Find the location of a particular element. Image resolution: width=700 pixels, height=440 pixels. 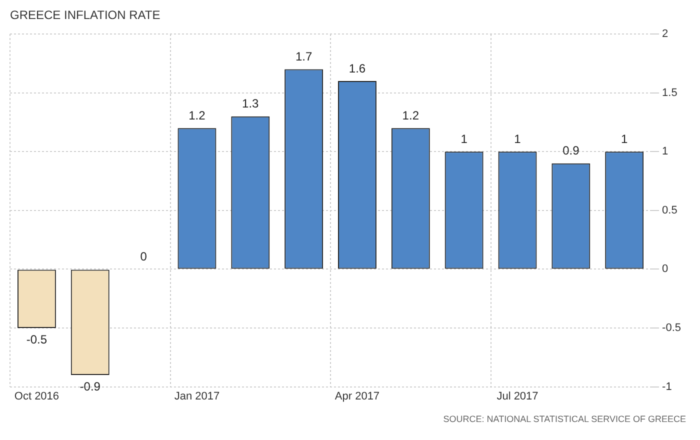

x-tick-label: Apr 2017 is located at coordinates (357, 396).